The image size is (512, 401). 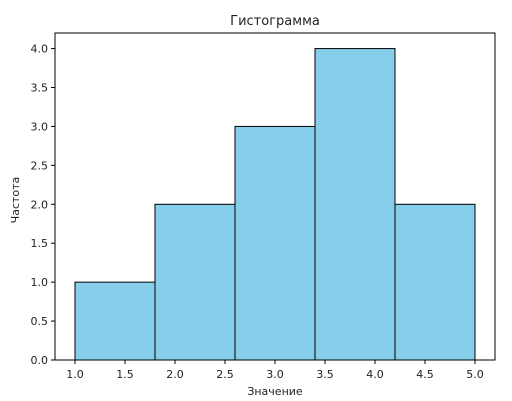 What do you see at coordinates (40, 321) in the screenshot?
I see `y-tick-label: 0.5` at bounding box center [40, 321].